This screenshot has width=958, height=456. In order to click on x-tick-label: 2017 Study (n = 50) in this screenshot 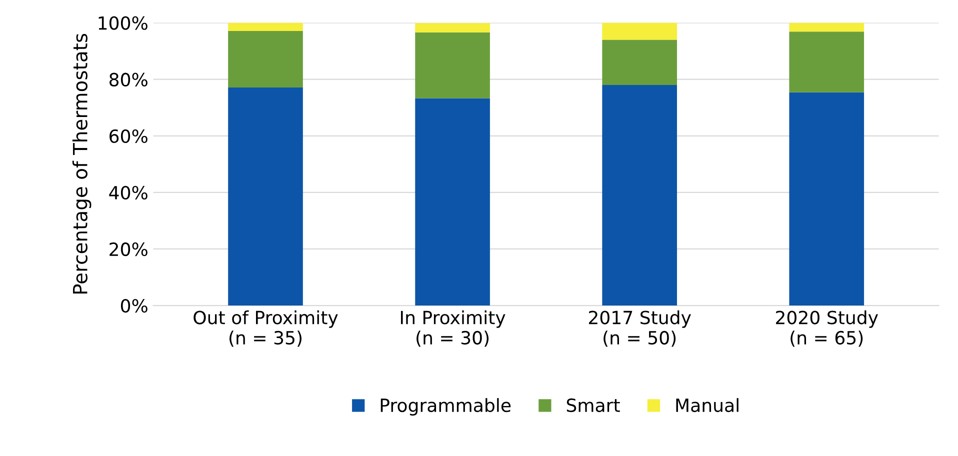, I will do `click(639, 328)`.